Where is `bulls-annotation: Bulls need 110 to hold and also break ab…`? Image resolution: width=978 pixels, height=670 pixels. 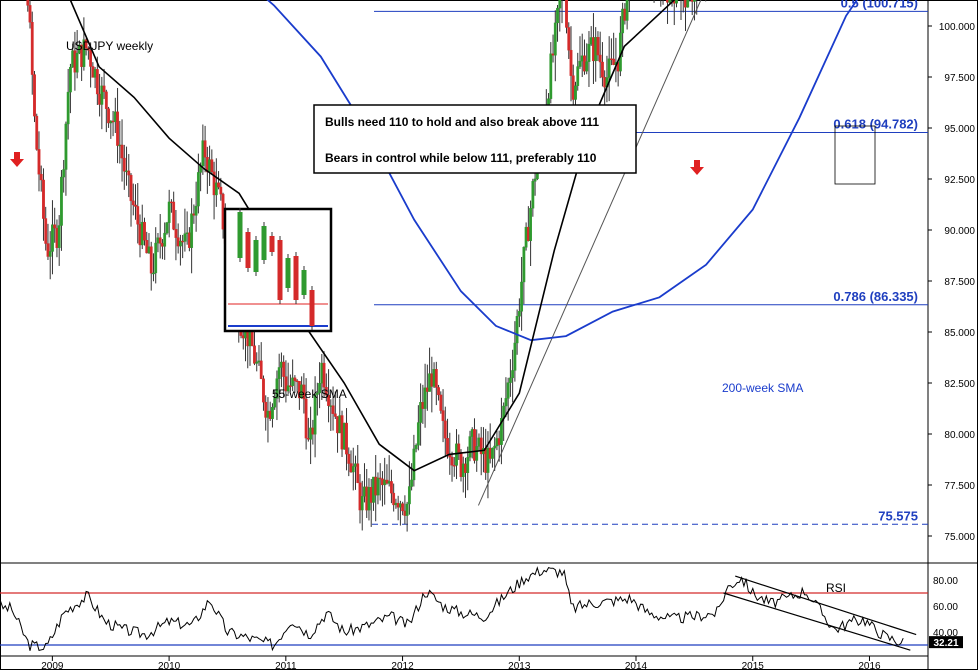
bulls-annotation: Bulls need 110 to hold and also break ab… is located at coordinates (462, 122).